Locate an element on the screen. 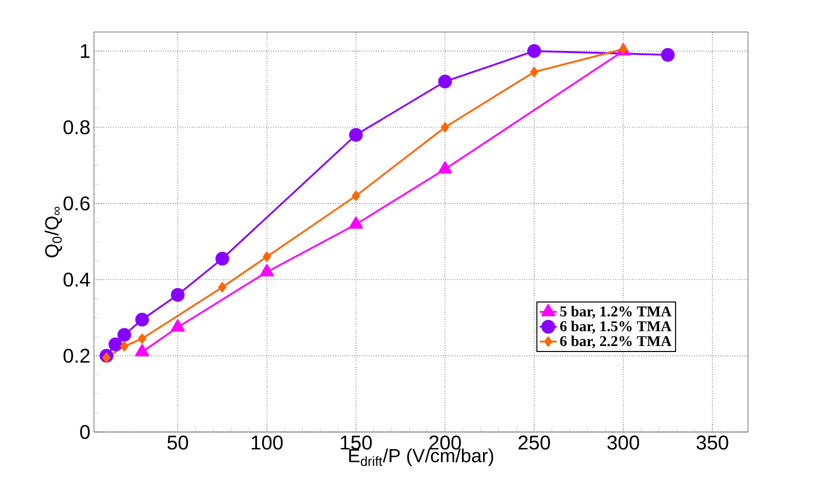  y-tick-label: 0 is located at coordinates (85, 432).